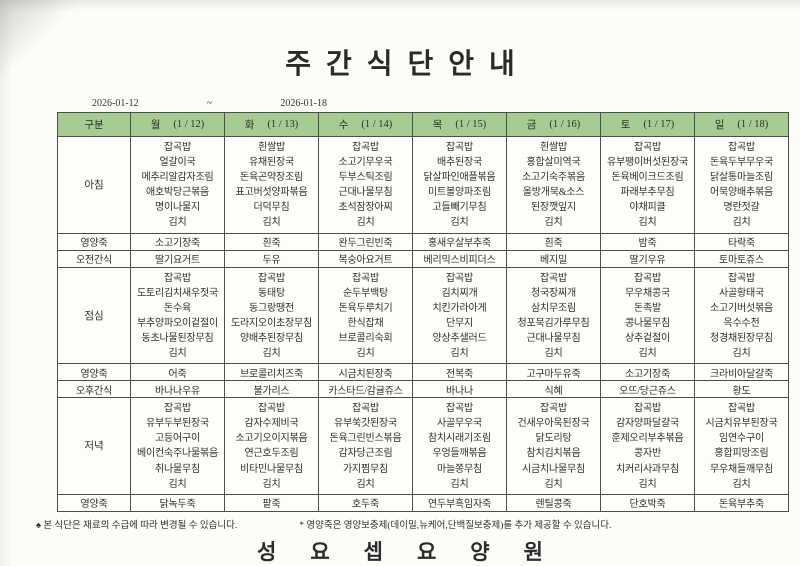 This screenshot has height=566, width=800. What do you see at coordinates (647, 124) in the screenshot?
I see `day-header-sat: 토 (1 / 17)` at bounding box center [647, 124].